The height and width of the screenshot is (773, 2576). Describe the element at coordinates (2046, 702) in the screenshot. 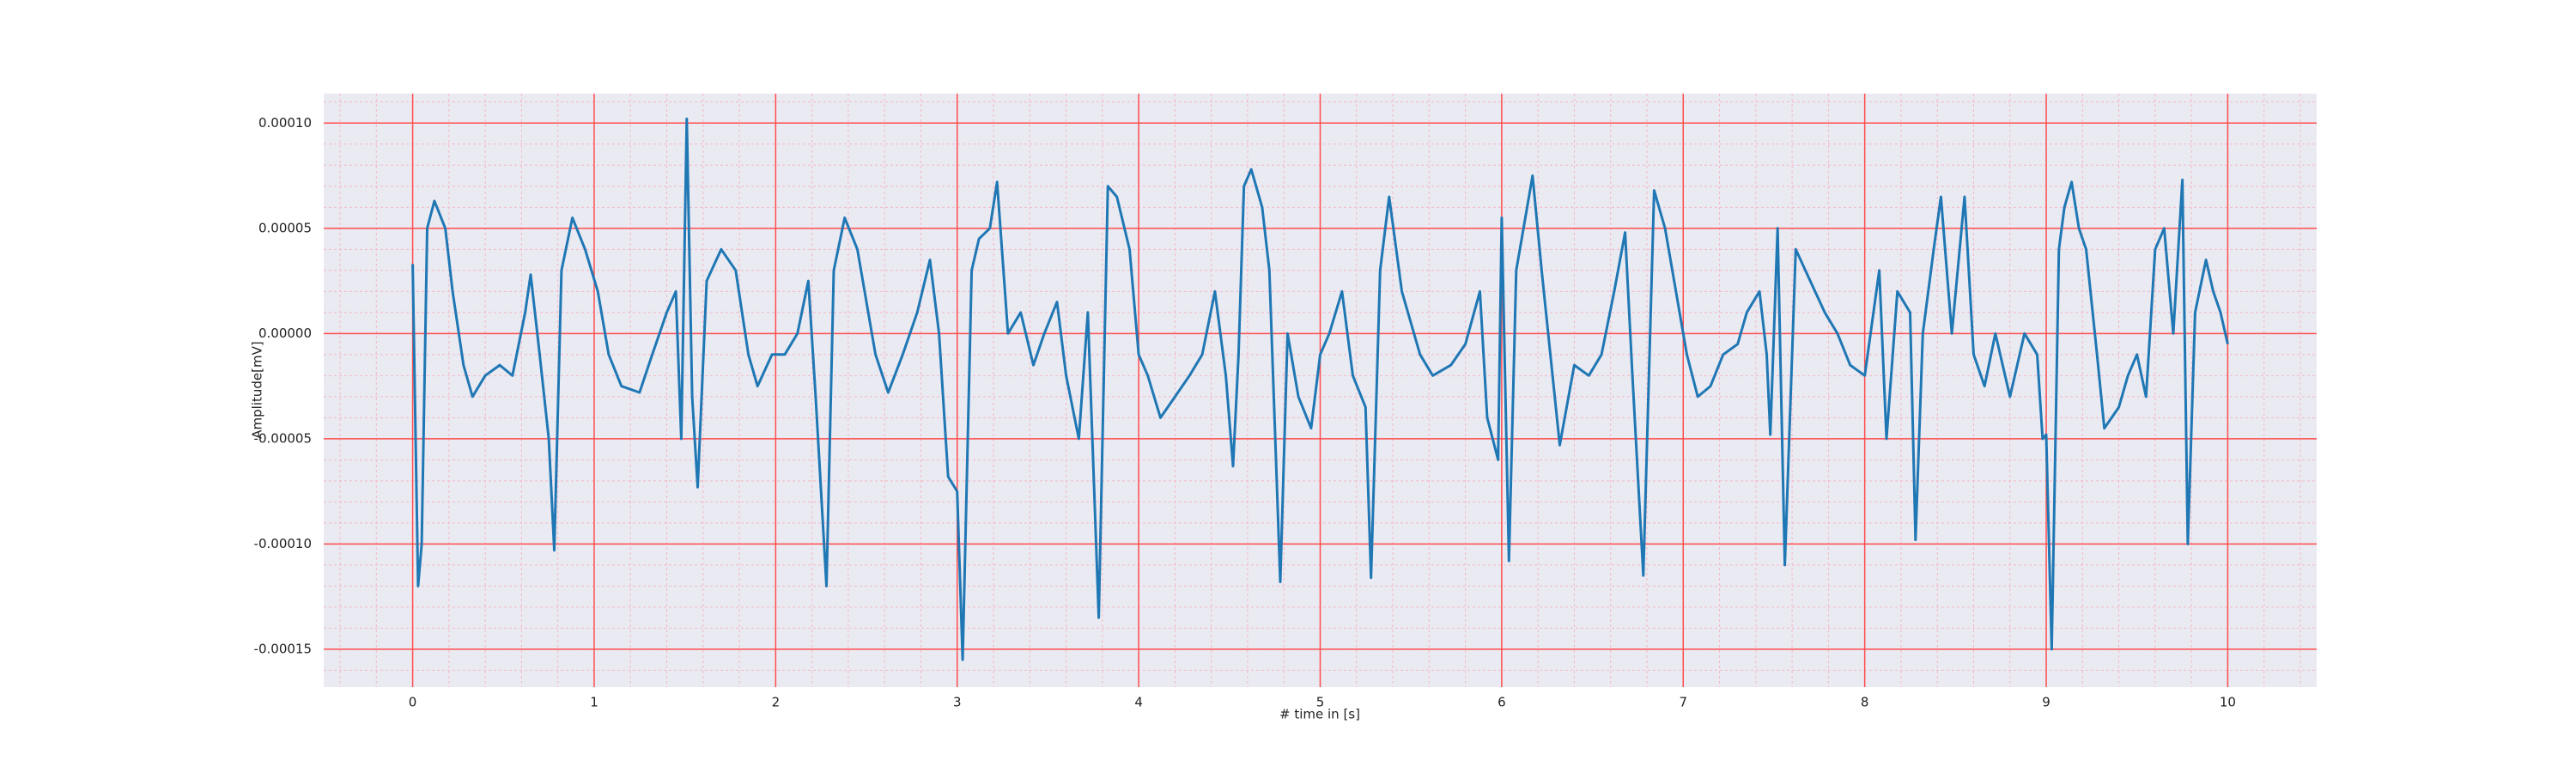

I see `x-tick-label: 9` at that location.